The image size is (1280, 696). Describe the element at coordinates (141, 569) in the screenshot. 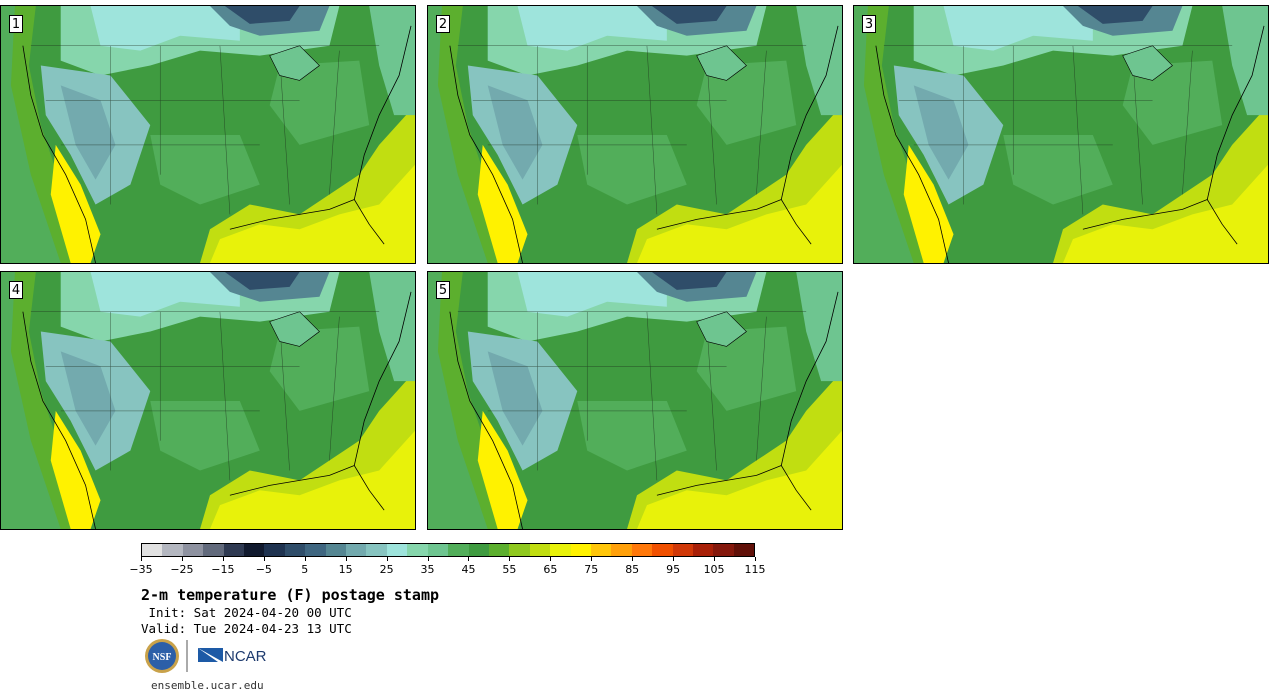

I see `colorbar-tick-label: −35` at that location.